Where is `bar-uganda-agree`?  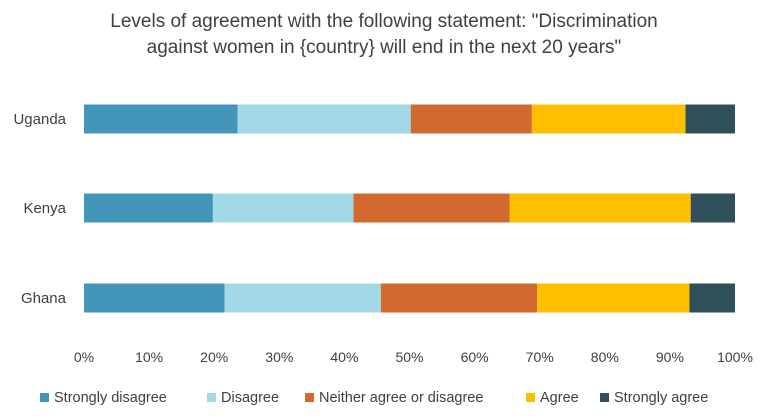 bar-uganda-agree is located at coordinates (608, 119).